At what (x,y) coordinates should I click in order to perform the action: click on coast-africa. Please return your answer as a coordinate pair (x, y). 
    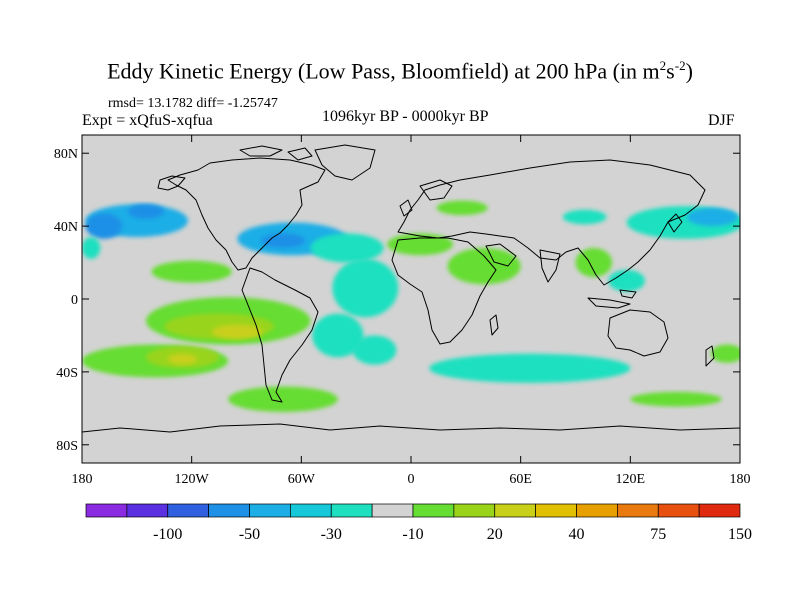
    Looking at the image, I should click on (444, 291).